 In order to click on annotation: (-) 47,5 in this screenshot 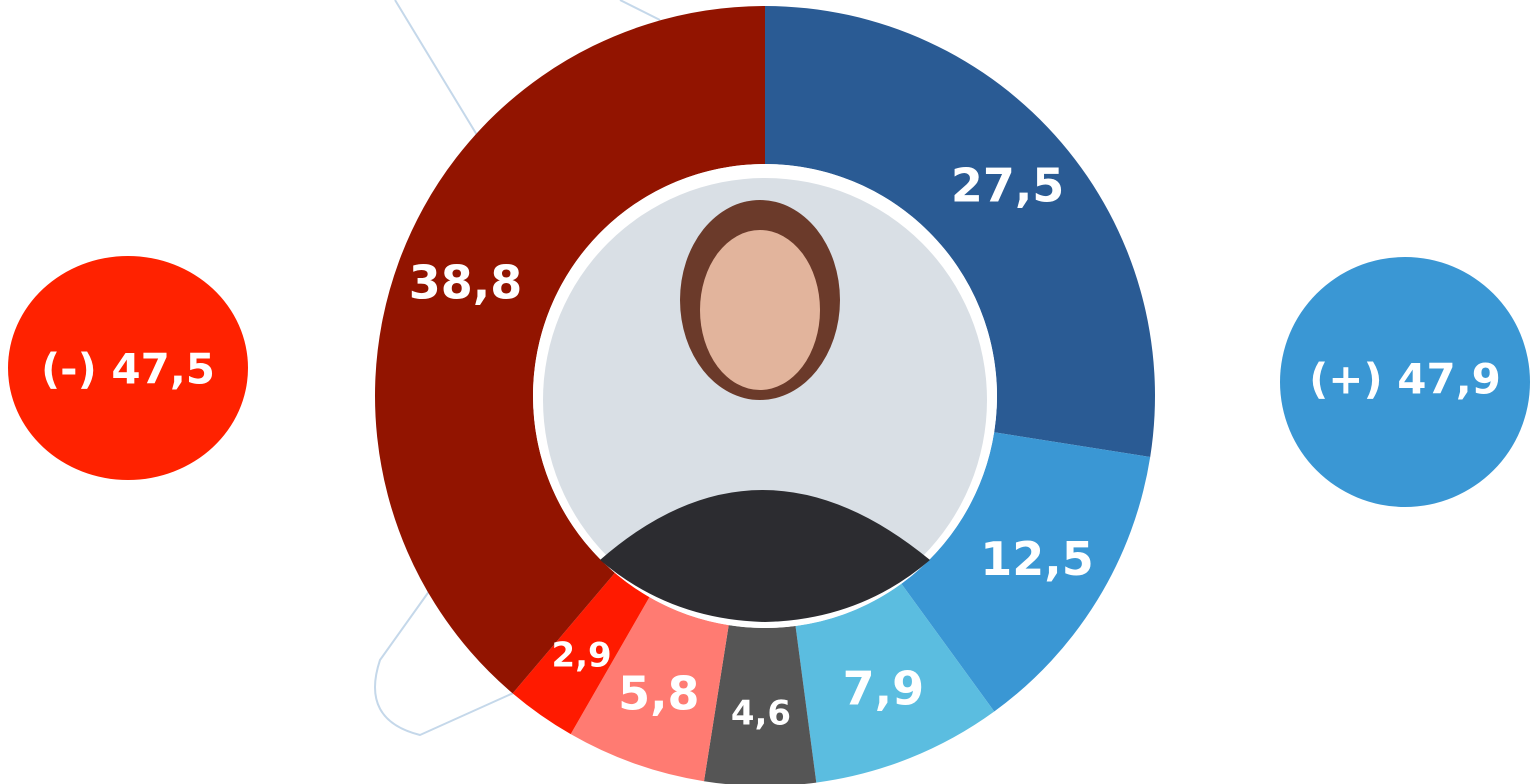, I will do `click(128, 369)`.